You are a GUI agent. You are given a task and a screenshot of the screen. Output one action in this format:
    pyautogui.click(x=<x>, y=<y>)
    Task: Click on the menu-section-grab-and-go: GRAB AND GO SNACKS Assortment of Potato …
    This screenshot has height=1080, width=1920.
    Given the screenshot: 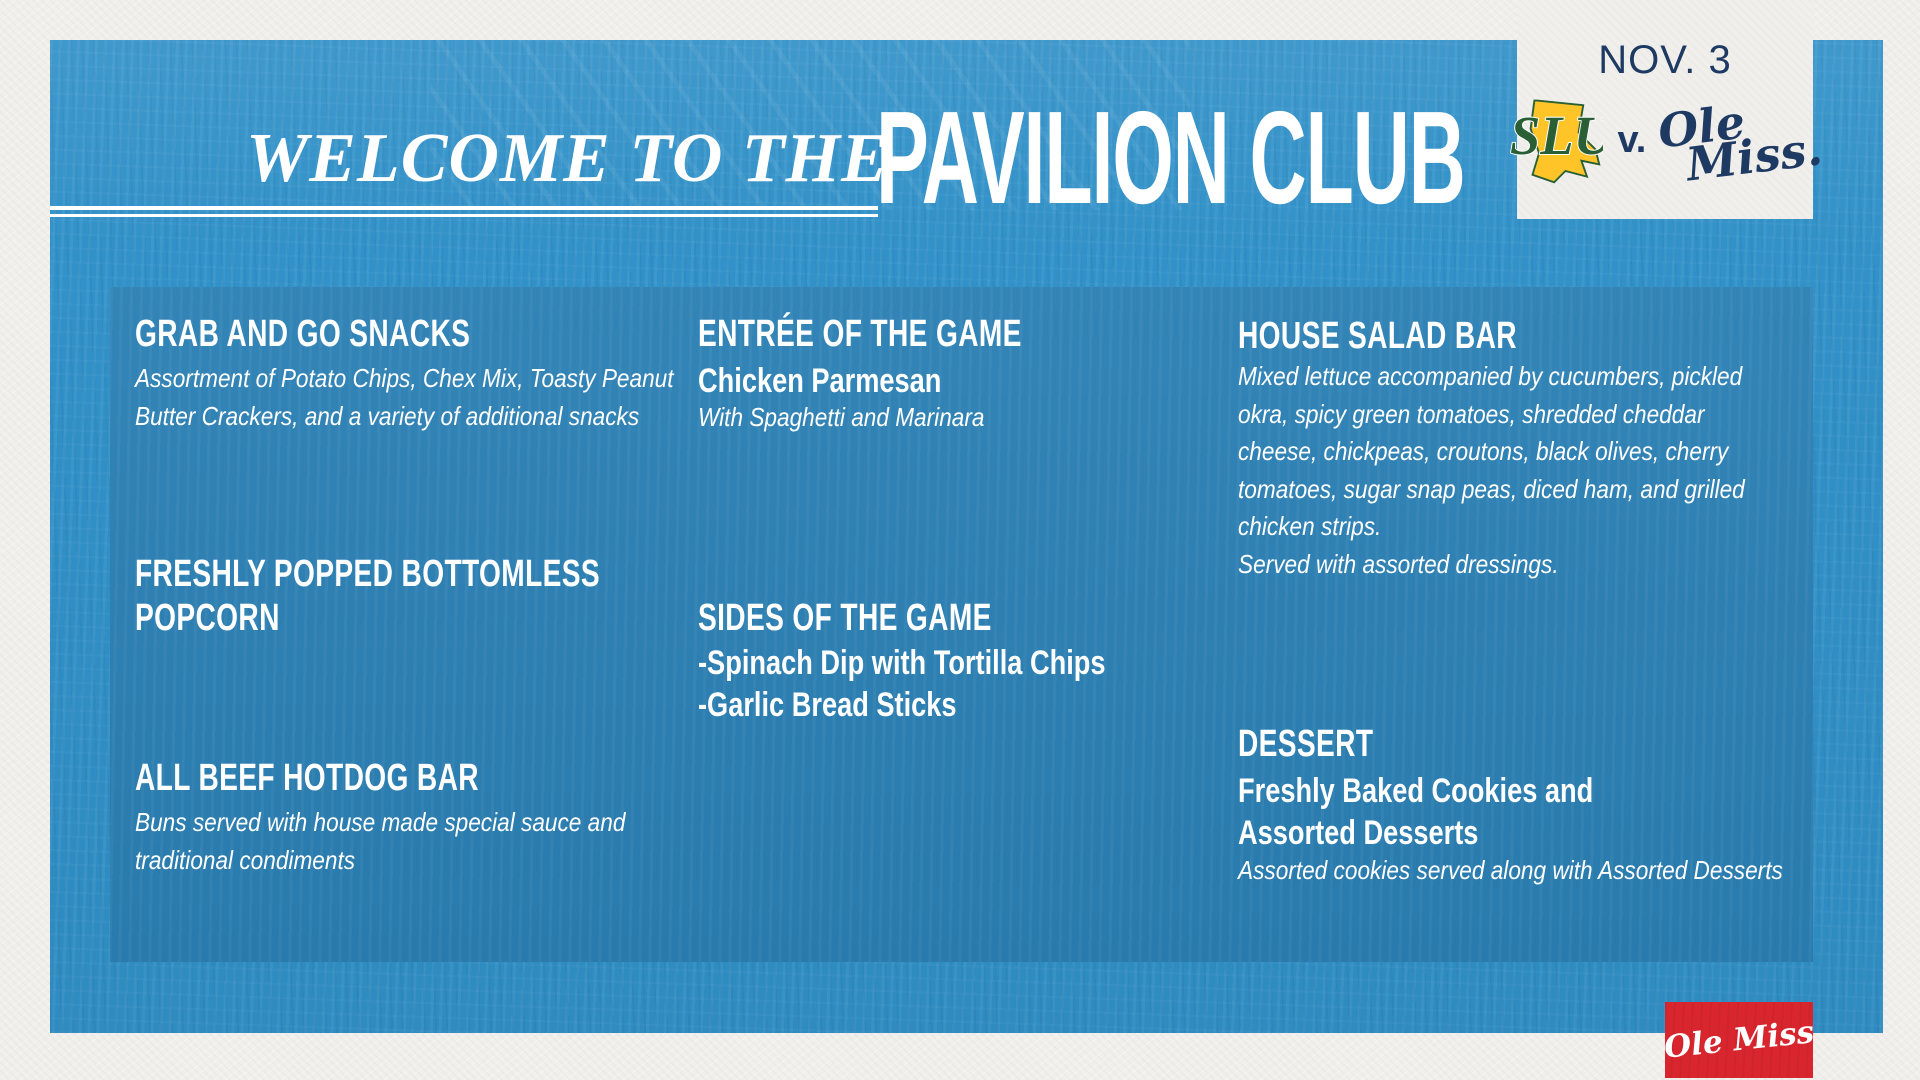 What is the action you would take?
    pyautogui.click(x=422, y=373)
    